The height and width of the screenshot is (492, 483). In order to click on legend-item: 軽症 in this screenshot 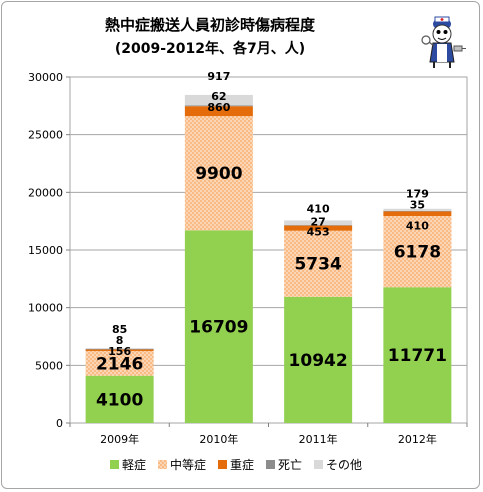, I will do `click(128, 464)`.